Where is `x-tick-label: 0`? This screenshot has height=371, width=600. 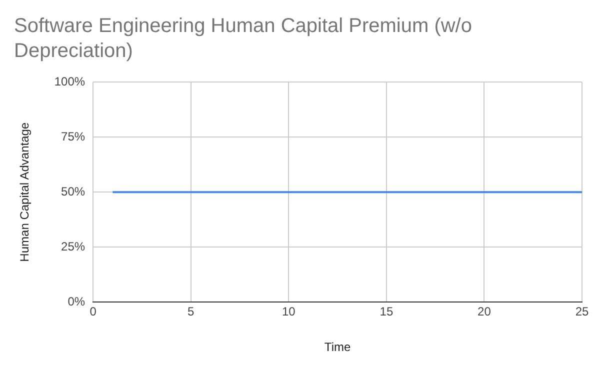 x-tick-label: 0 is located at coordinates (93, 311).